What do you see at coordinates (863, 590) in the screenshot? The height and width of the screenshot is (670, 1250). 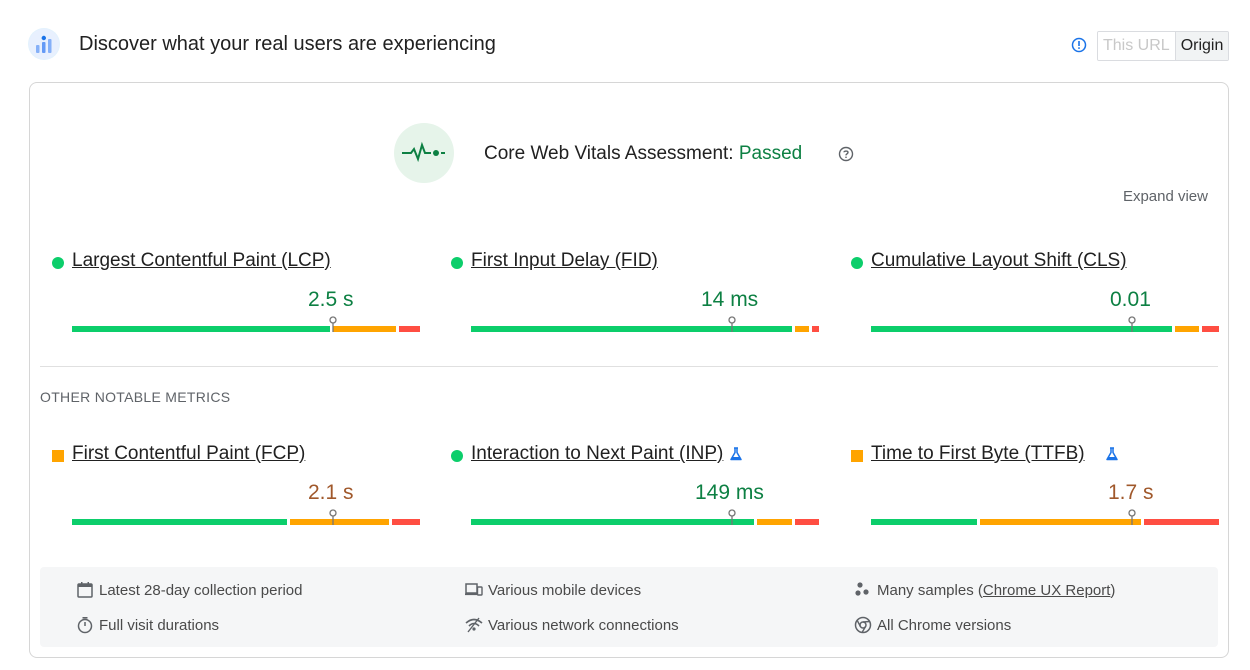 I see `samples-icon` at bounding box center [863, 590].